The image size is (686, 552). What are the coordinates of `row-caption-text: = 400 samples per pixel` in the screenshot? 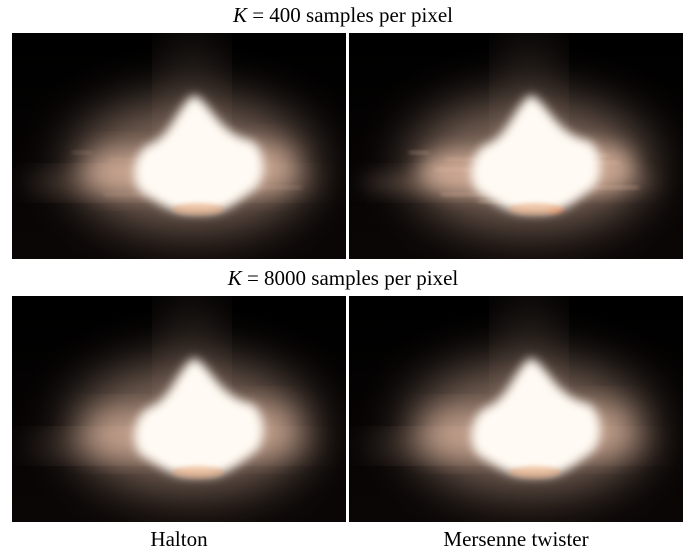 It's located at (350, 15).